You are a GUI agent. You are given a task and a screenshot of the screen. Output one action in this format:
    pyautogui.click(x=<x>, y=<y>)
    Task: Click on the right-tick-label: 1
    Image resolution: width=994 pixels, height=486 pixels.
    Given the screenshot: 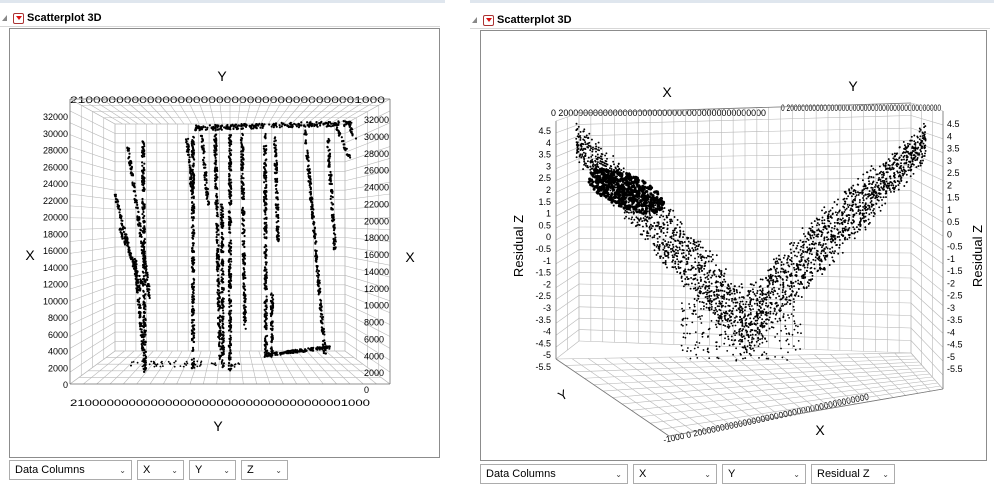 What is the action you would take?
    pyautogui.click(x=949, y=210)
    